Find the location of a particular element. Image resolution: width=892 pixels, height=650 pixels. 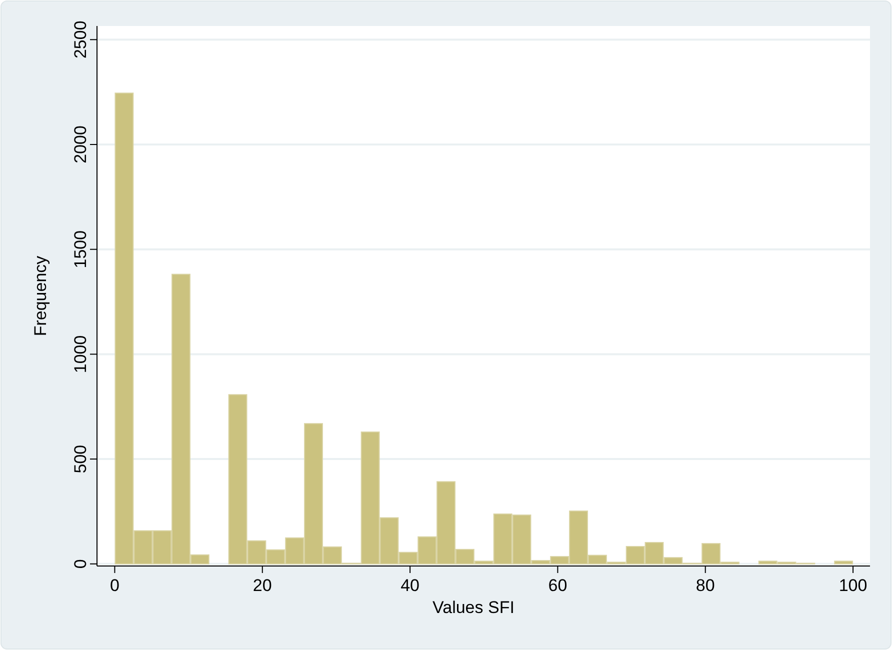

x-axis-title: Values SFI is located at coordinates (473, 607).